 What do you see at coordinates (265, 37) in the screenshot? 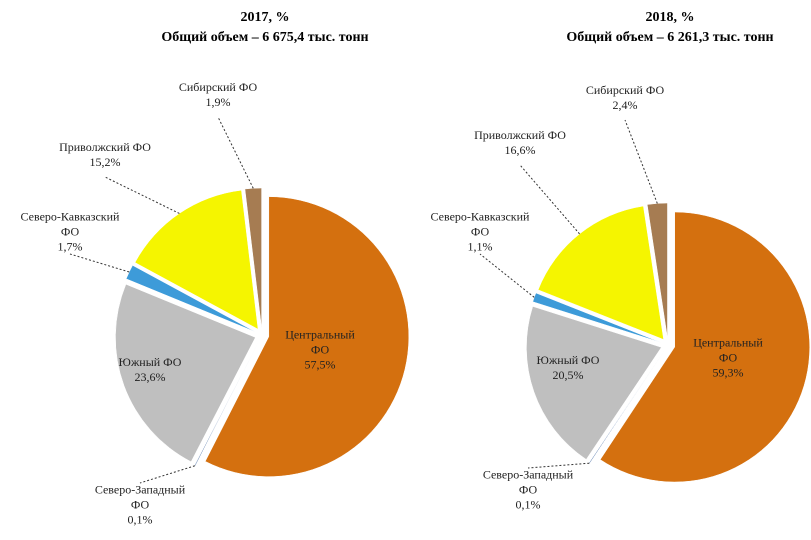
I see `chart-subtitle: Общий объем – 6 675,4 тыс. тонн` at bounding box center [265, 37].